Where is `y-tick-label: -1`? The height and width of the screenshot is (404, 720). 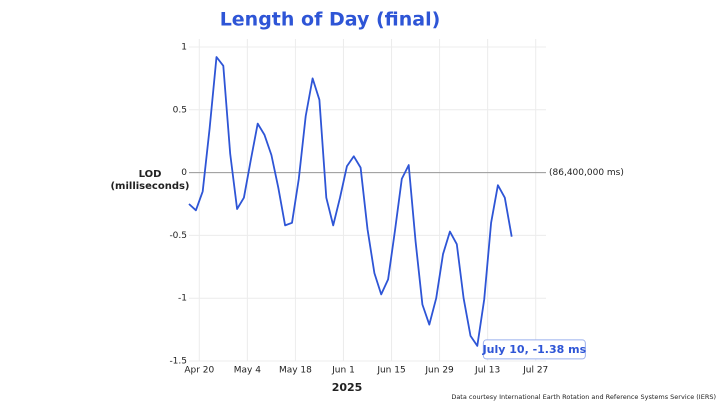 y-tick-label: -1 is located at coordinates (182, 299).